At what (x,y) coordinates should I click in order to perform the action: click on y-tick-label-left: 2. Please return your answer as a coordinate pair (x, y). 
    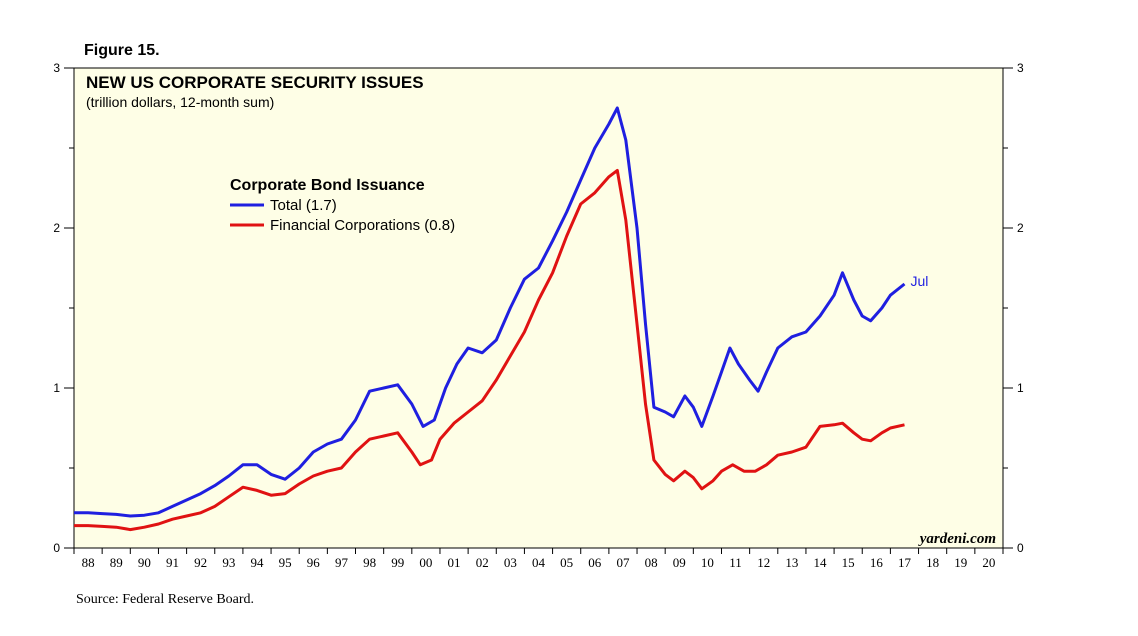
    Looking at the image, I should click on (56, 228).